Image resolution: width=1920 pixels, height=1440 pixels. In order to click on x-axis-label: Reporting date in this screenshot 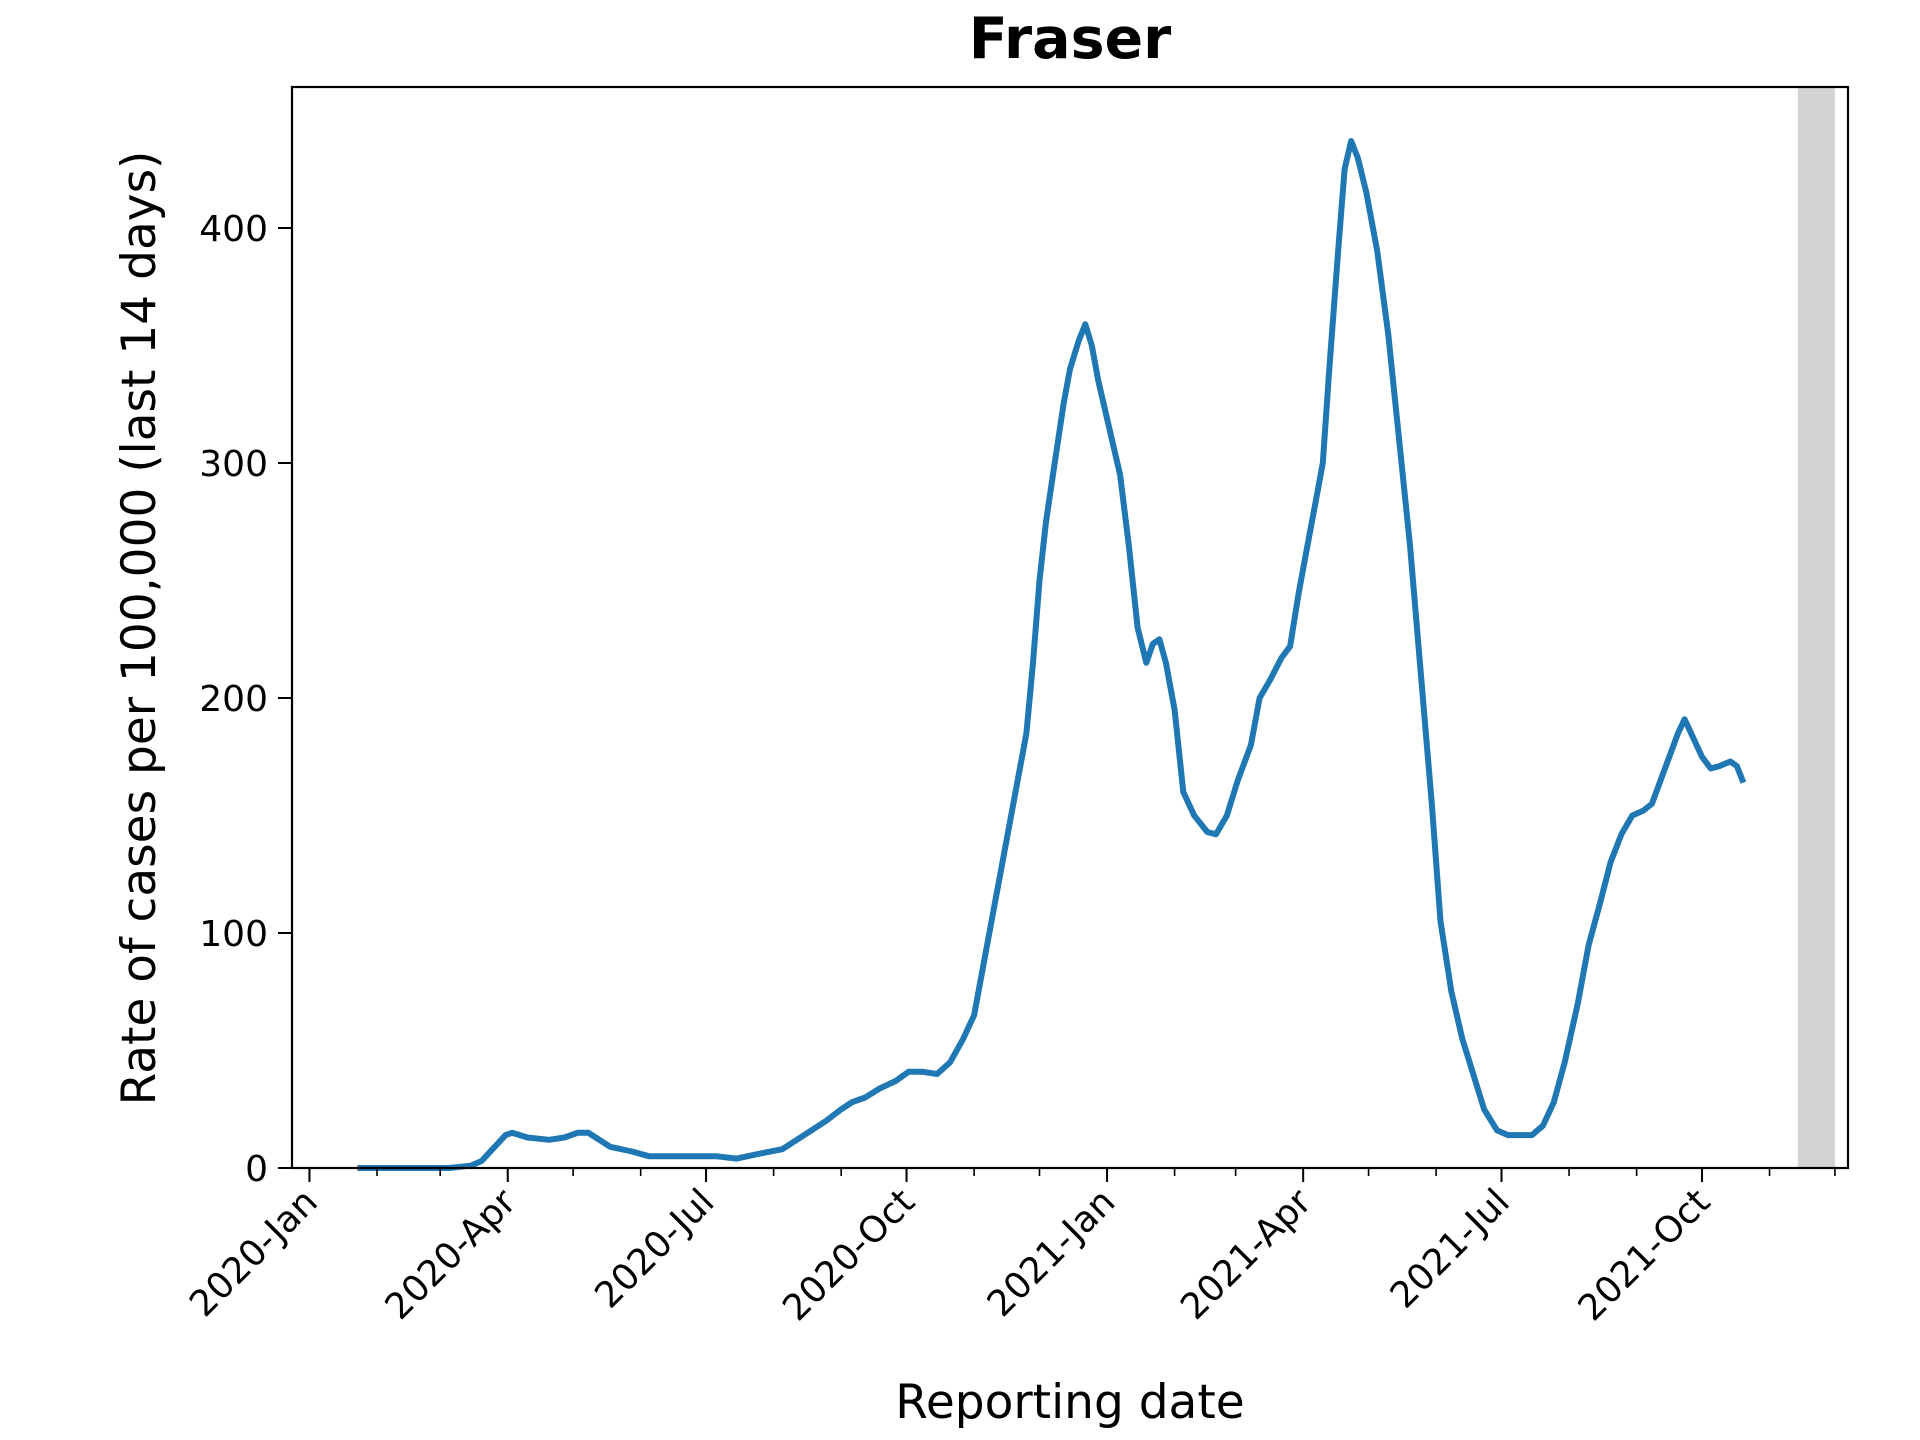, I will do `click(1069, 1402)`.